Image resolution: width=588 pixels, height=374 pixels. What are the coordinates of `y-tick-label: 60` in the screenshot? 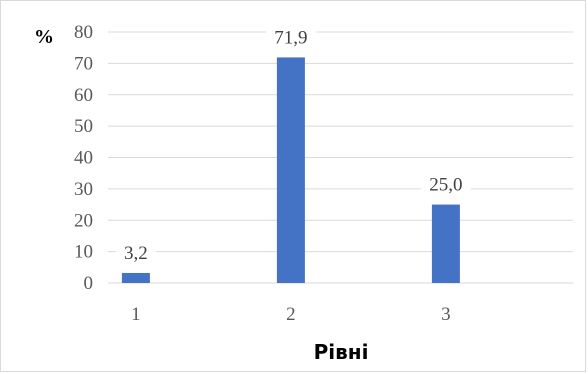 It's located at (83, 95).